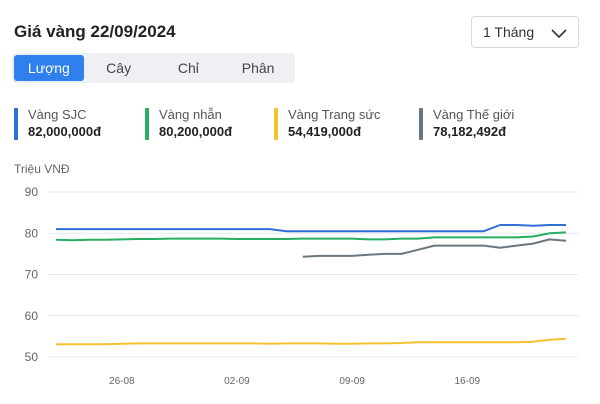 This screenshot has width=600, height=404. I want to click on y-tick-label: 50, so click(32, 357).